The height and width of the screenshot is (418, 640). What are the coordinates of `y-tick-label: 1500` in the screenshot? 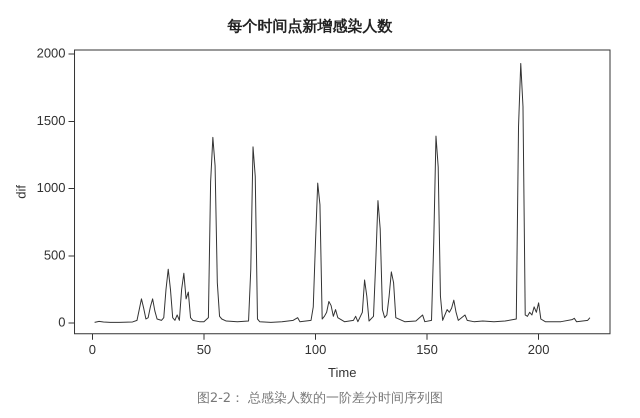 It's located at (51, 120).